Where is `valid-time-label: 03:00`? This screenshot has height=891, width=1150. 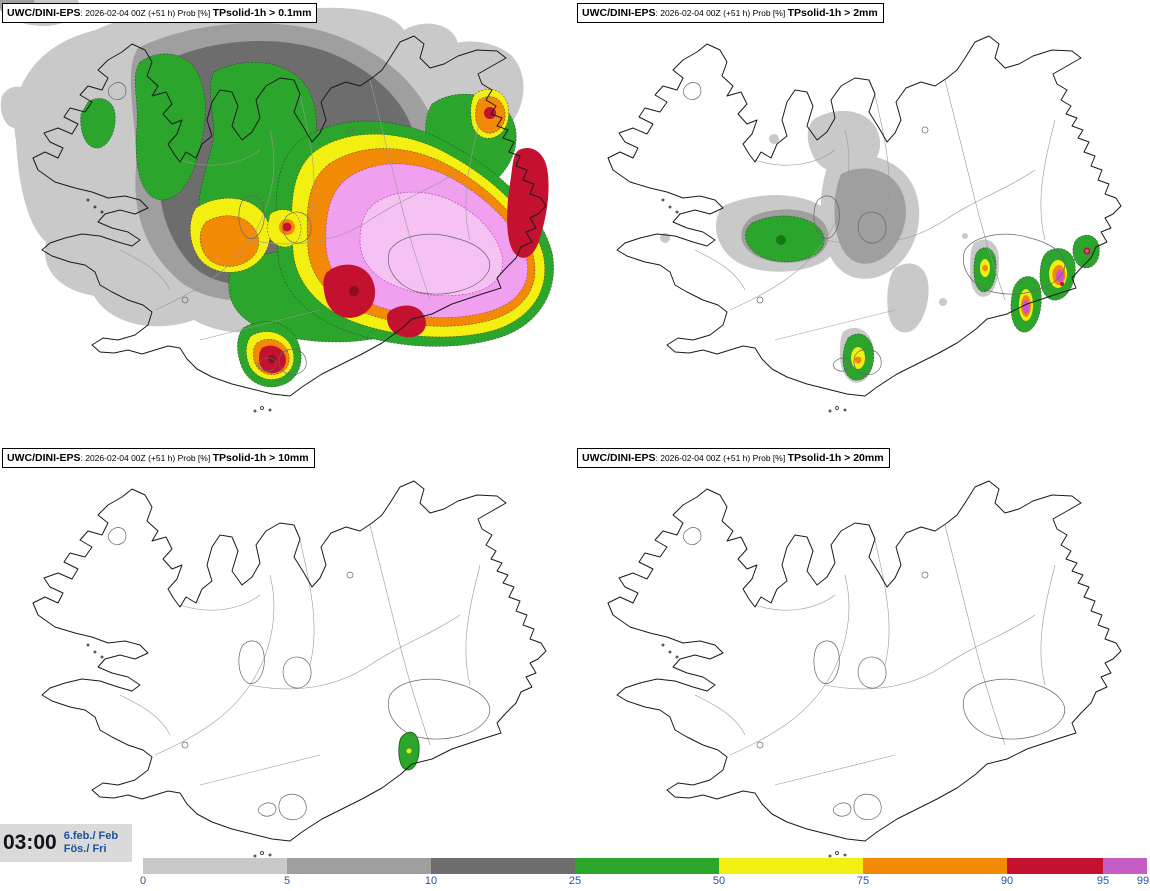 valid-time-label: 03:00 is located at coordinates (30, 842).